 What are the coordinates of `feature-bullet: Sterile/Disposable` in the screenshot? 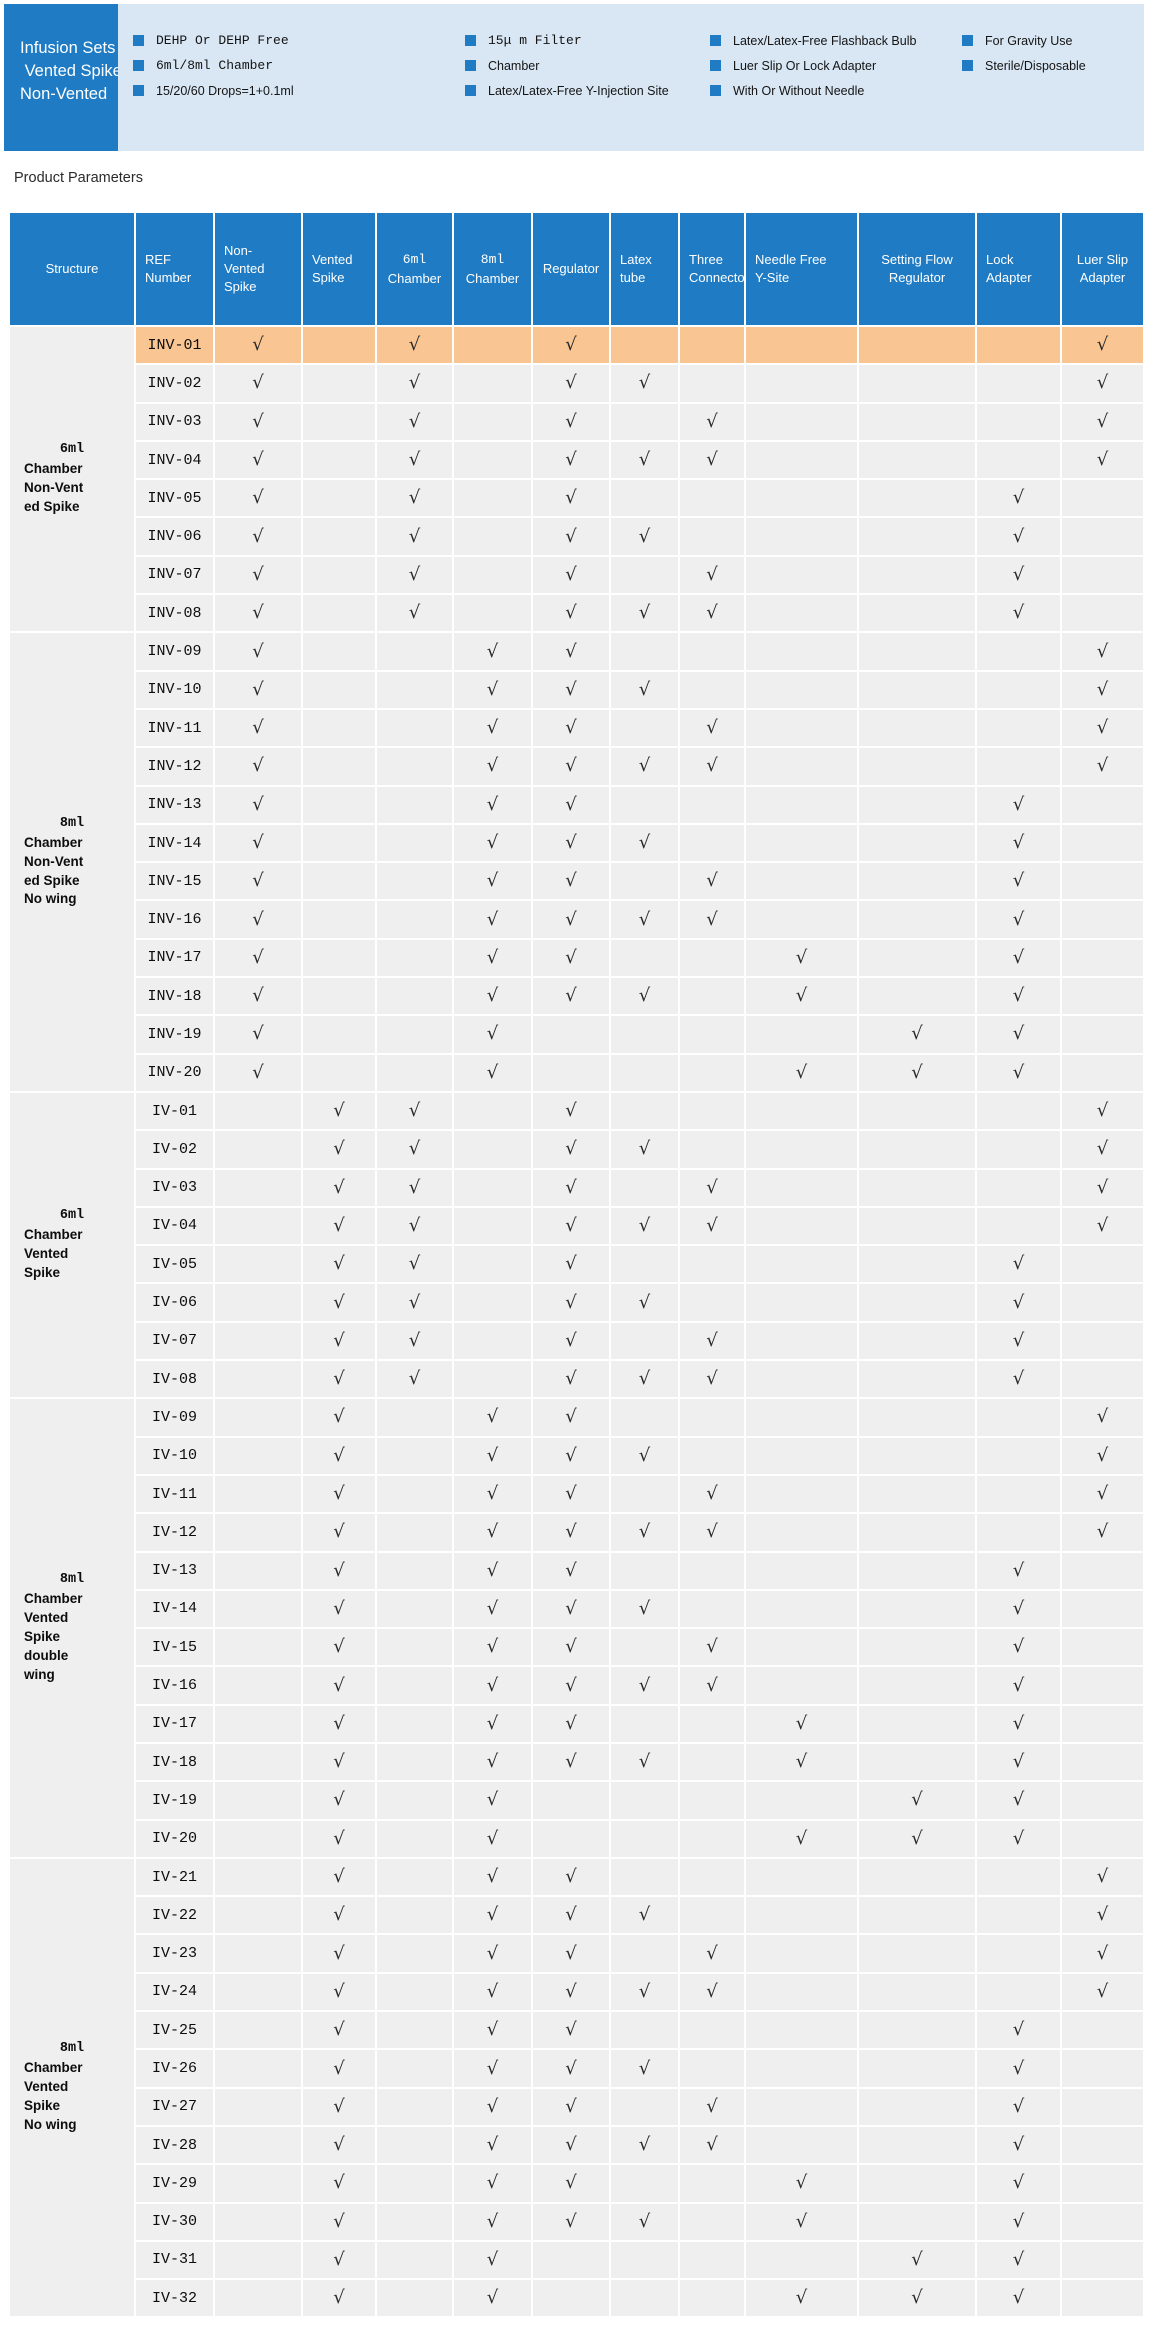 It's located at (1024, 65).